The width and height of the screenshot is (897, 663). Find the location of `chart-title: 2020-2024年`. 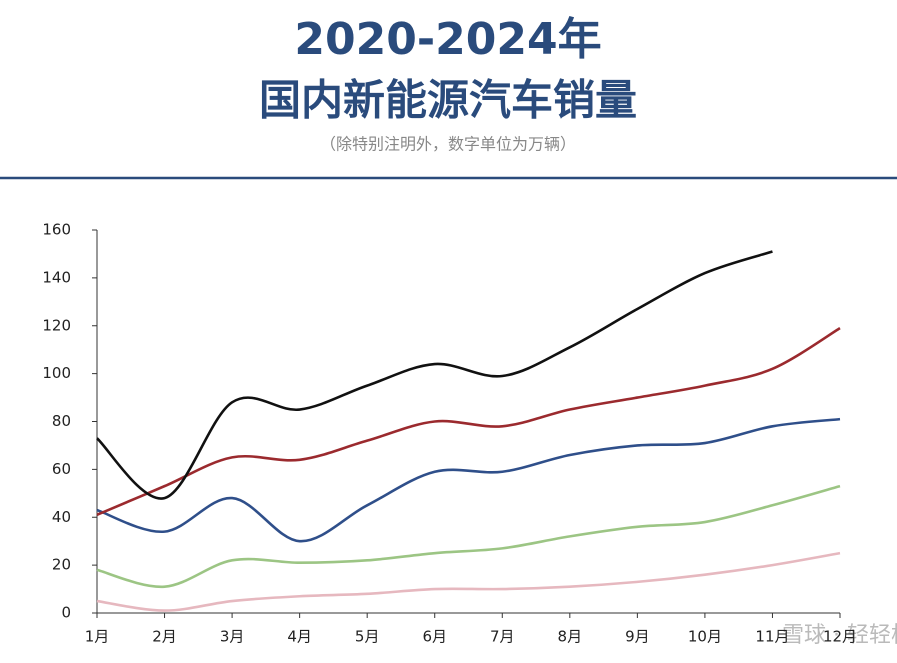

chart-title: 2020-2024年 is located at coordinates (447, 39).